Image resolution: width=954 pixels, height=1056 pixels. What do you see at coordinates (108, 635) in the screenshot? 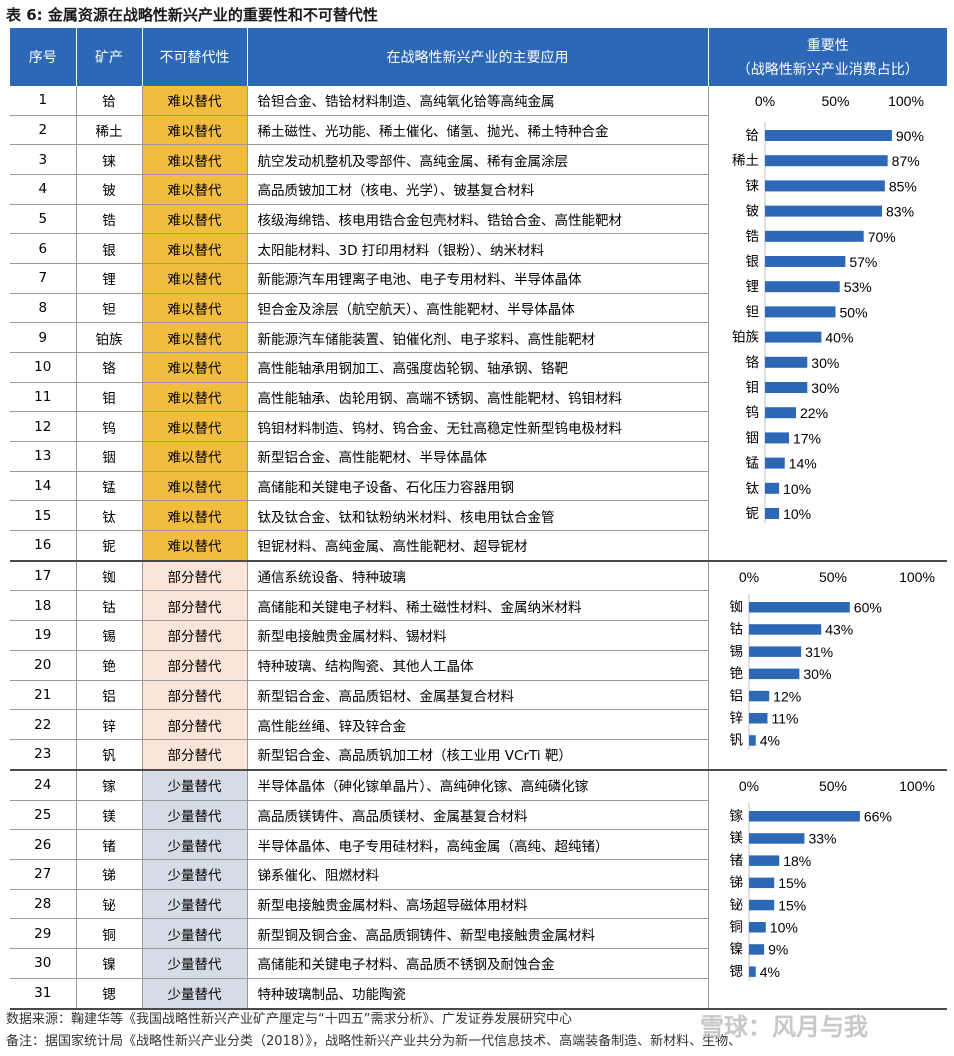
I see `row-mineral: 锡` at bounding box center [108, 635].